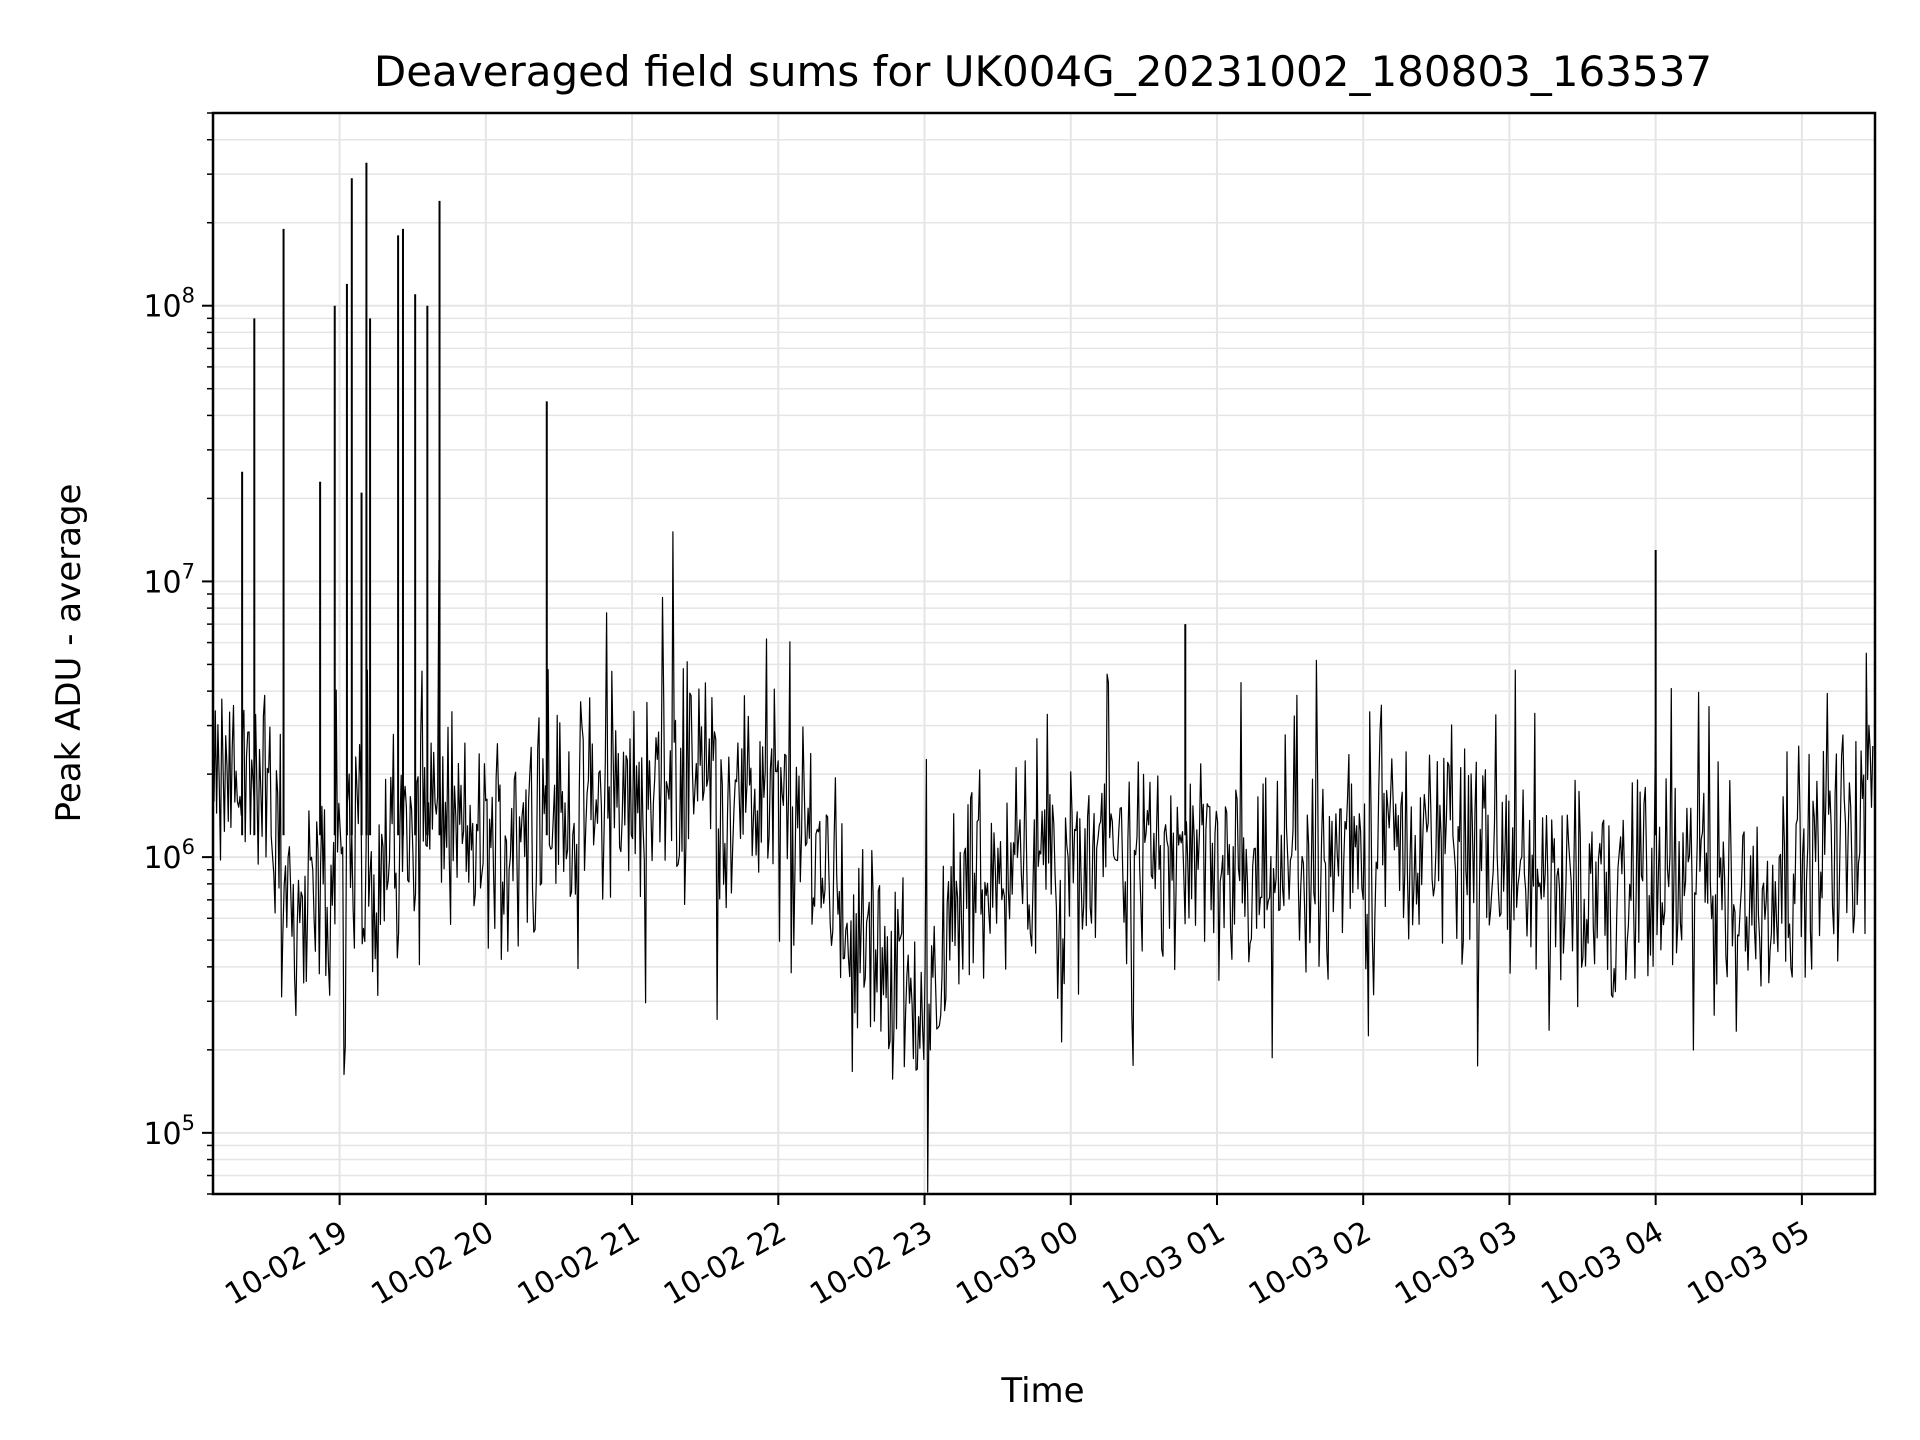 Image resolution: width=1920 pixels, height=1440 pixels. I want to click on y-tick-label: 10⁷, so click(169, 579).